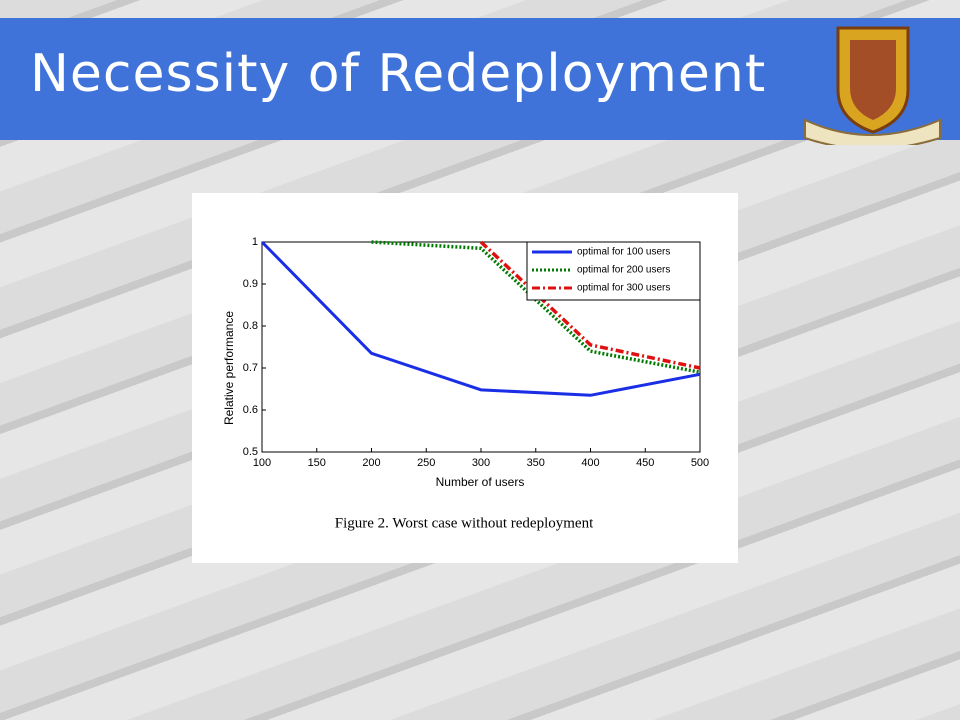 The width and height of the screenshot is (960, 720). Describe the element at coordinates (229, 368) in the screenshot. I see `y-axis-label: Relative performance` at that location.